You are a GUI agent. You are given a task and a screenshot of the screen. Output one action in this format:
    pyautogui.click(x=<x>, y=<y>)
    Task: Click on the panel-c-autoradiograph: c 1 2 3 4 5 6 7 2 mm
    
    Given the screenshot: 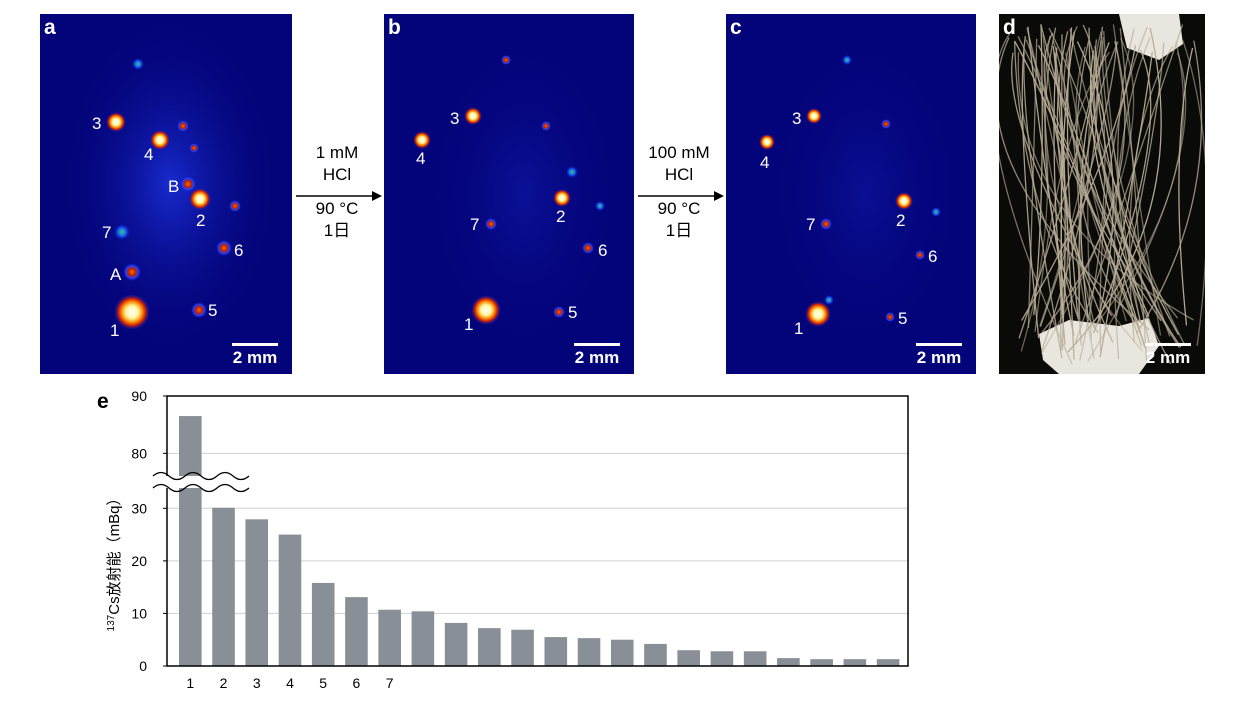 What is the action you would take?
    pyautogui.click(x=851, y=194)
    